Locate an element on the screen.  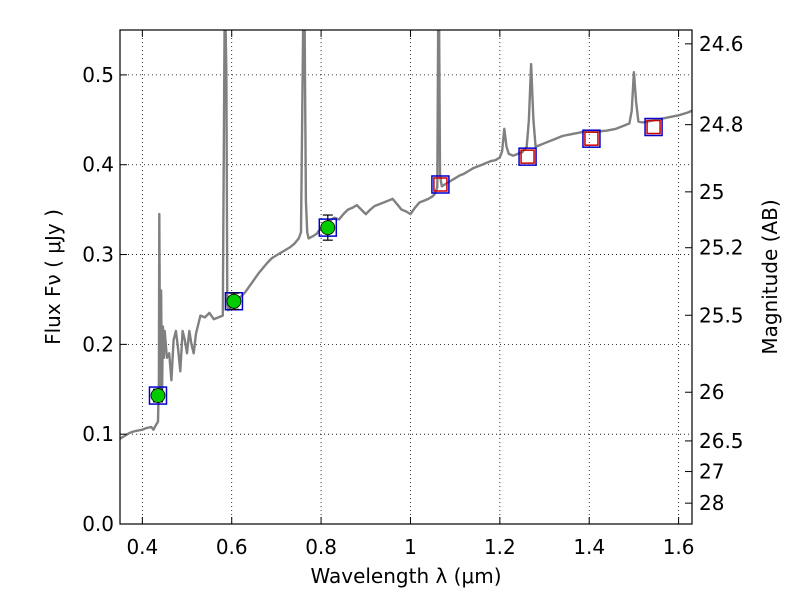
y-axis-title: Flux Fν ( μJy ) is located at coordinates (53, 277).